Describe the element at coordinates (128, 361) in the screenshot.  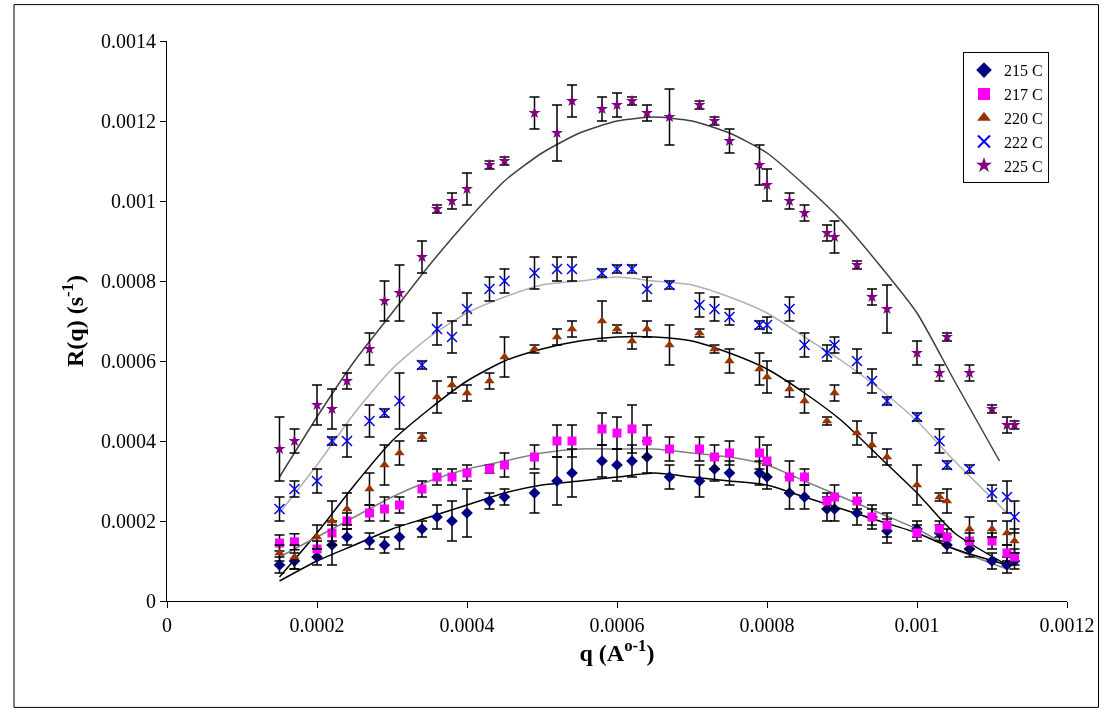
I see `y-tick-label: 0.0006` at that location.